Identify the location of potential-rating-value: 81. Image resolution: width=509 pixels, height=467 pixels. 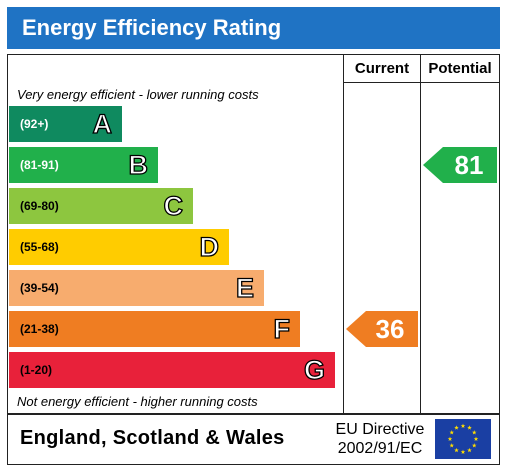
(469, 165).